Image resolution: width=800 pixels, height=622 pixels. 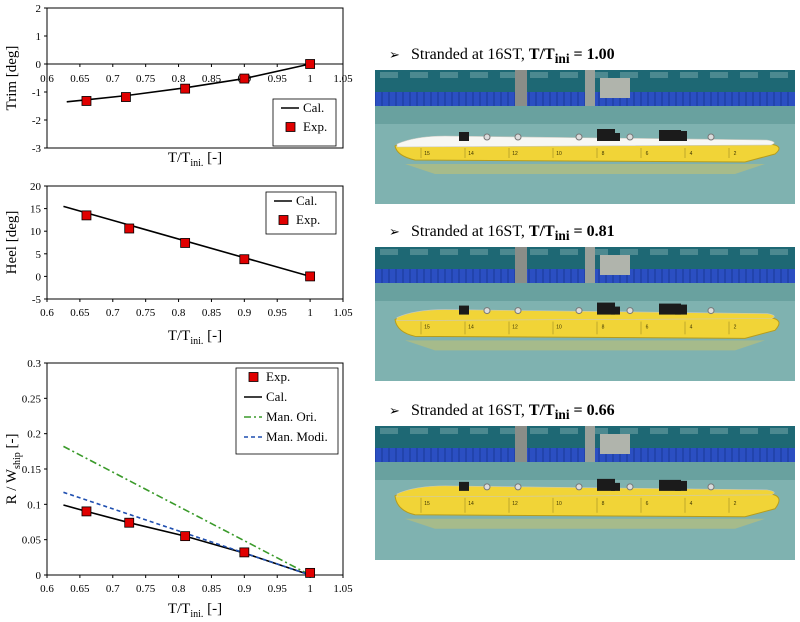 What do you see at coordinates (590, 97) in the screenshot?
I see `carriage-post` at bounding box center [590, 97].